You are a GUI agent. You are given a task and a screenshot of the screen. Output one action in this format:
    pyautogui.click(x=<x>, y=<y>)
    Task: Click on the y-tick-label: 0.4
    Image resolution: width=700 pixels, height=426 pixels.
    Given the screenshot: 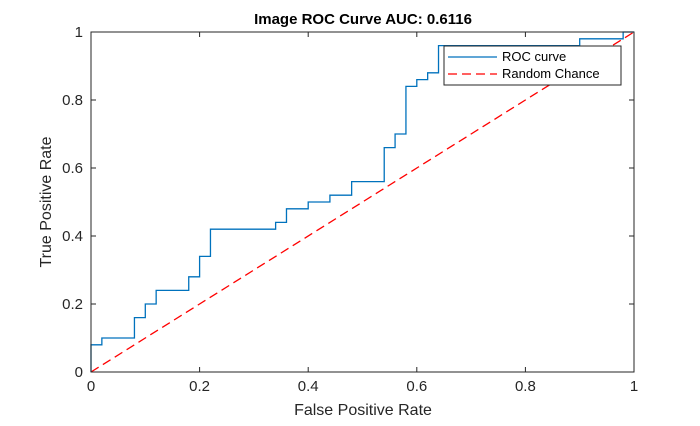 What is the action you would take?
    pyautogui.click(x=72, y=236)
    